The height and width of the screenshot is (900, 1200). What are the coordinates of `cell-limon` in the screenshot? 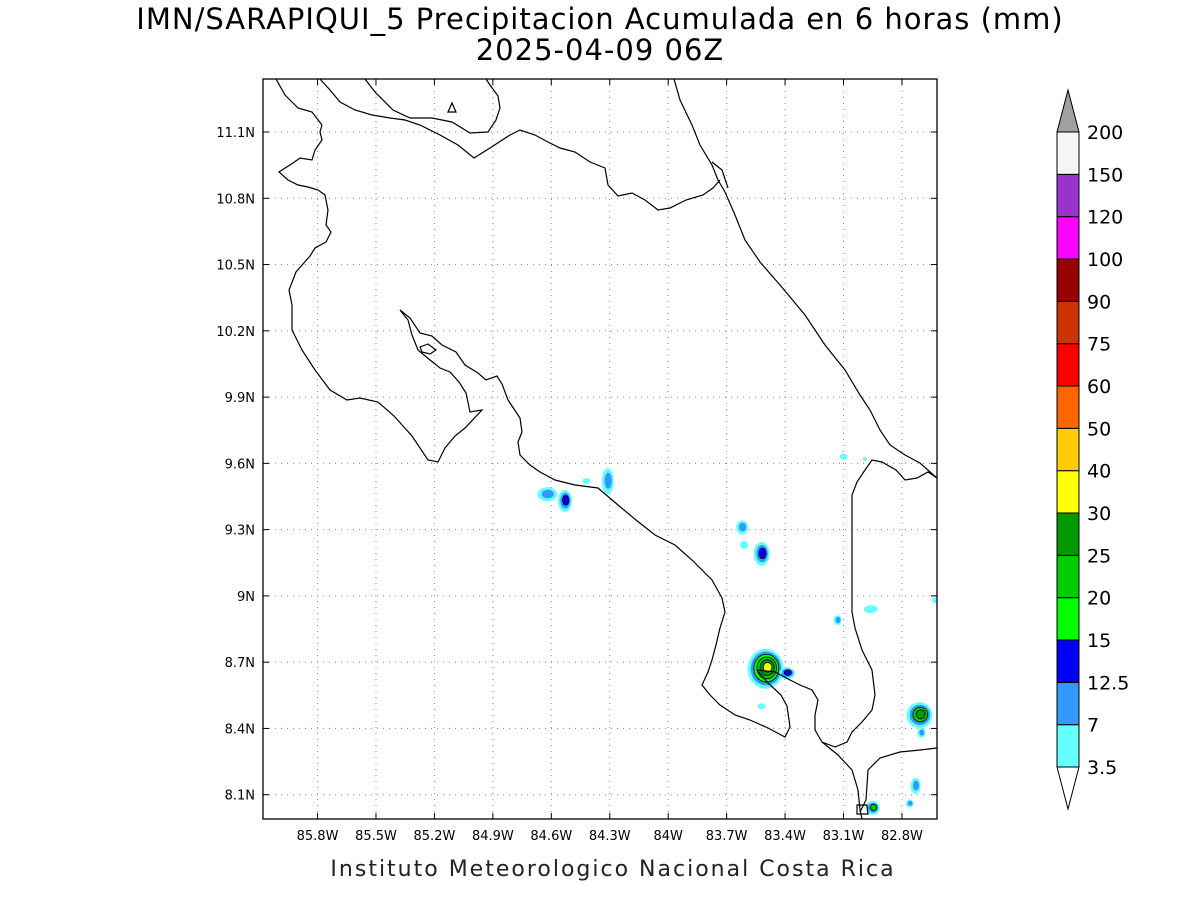 It's located at (843, 456).